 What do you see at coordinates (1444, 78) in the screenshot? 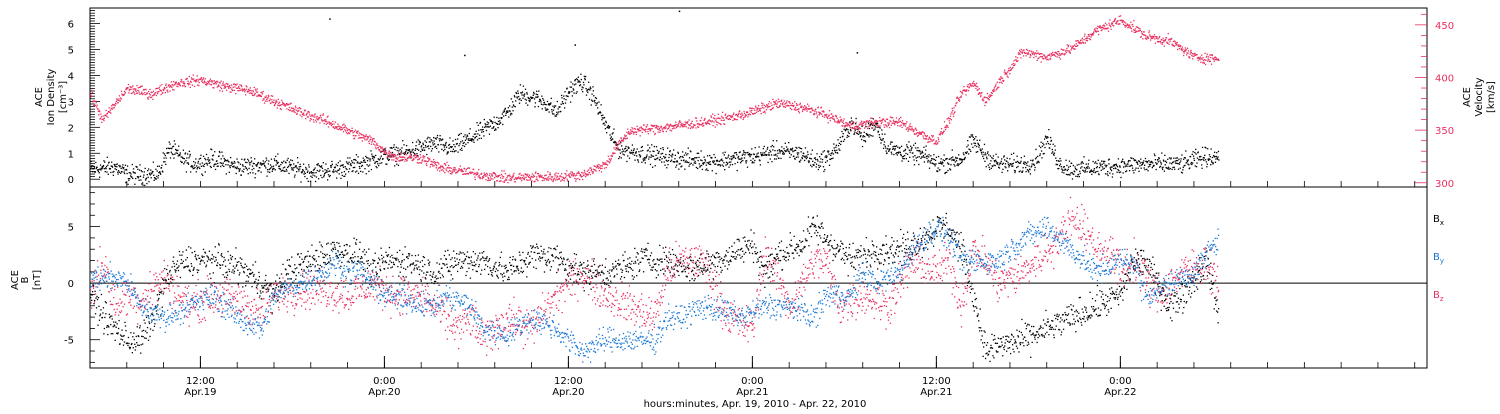
I see `y-tick-label-right: 400` at bounding box center [1444, 78].